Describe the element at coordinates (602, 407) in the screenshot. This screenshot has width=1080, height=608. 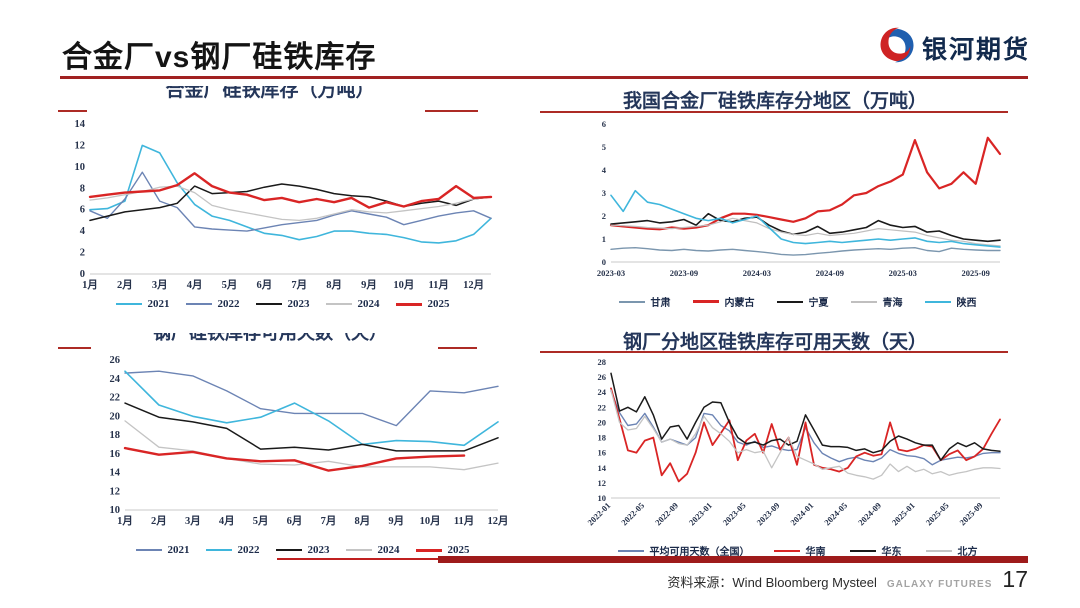
I see `y-axis-tick: 22` at that location.